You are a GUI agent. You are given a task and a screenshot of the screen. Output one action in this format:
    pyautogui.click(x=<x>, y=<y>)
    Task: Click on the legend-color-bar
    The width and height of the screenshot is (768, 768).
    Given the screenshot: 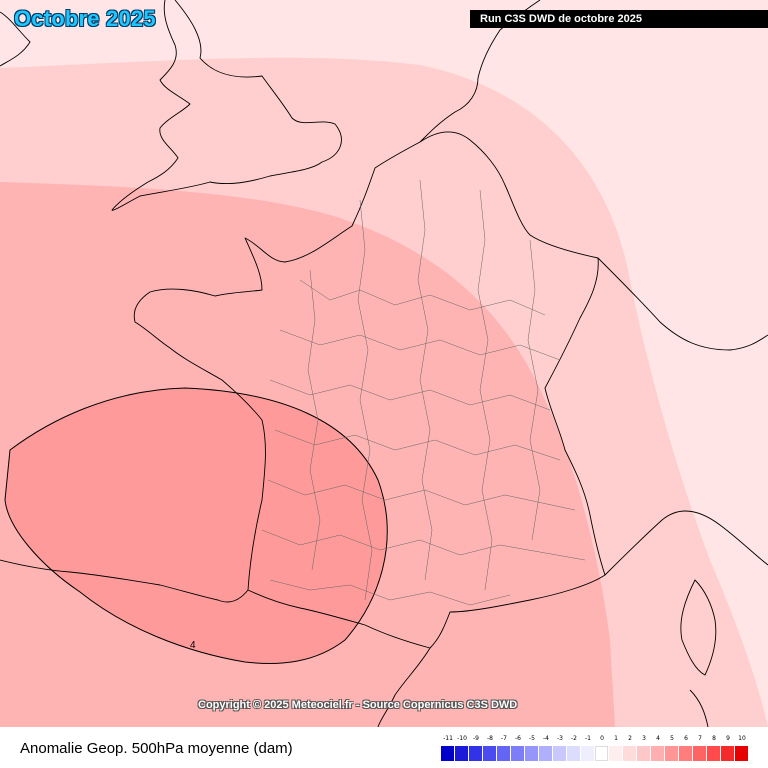 What is the action you would take?
    pyautogui.click(x=595, y=753)
    